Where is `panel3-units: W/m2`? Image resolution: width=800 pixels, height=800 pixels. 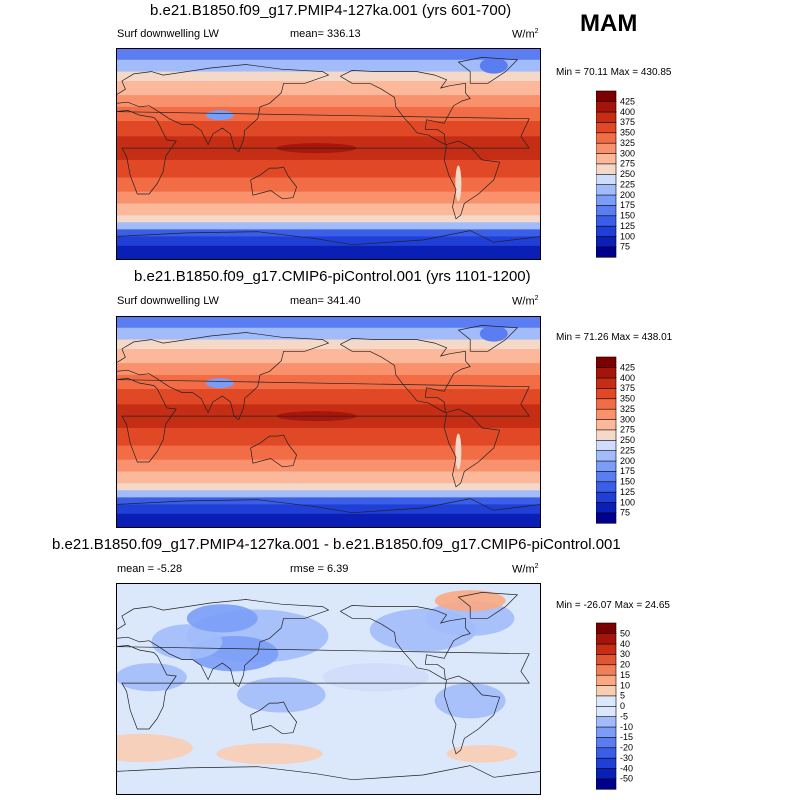 panel3-units: W/m2 is located at coordinates (525, 569).